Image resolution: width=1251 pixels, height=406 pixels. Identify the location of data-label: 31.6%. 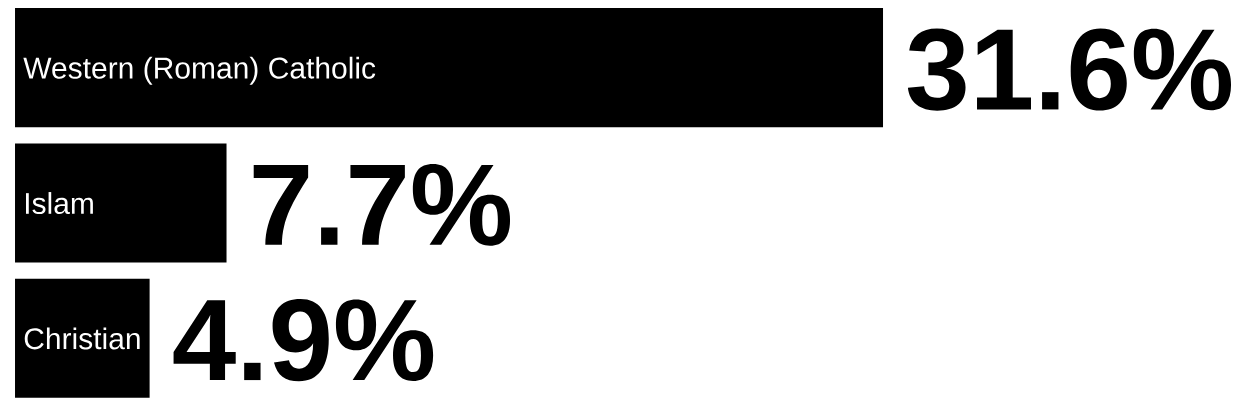
(1069, 69).